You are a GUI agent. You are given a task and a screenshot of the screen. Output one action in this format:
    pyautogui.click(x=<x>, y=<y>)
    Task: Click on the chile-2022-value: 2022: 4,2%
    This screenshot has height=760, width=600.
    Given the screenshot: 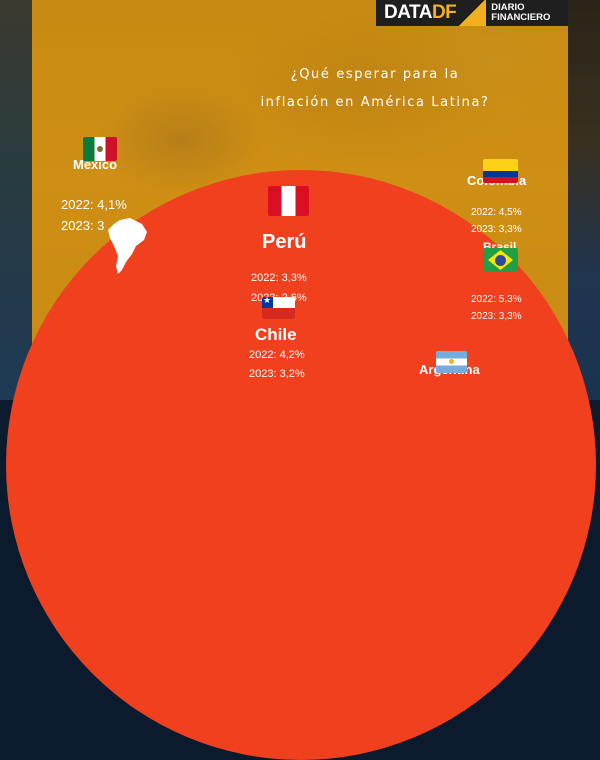 What is the action you would take?
    pyautogui.click(x=277, y=355)
    